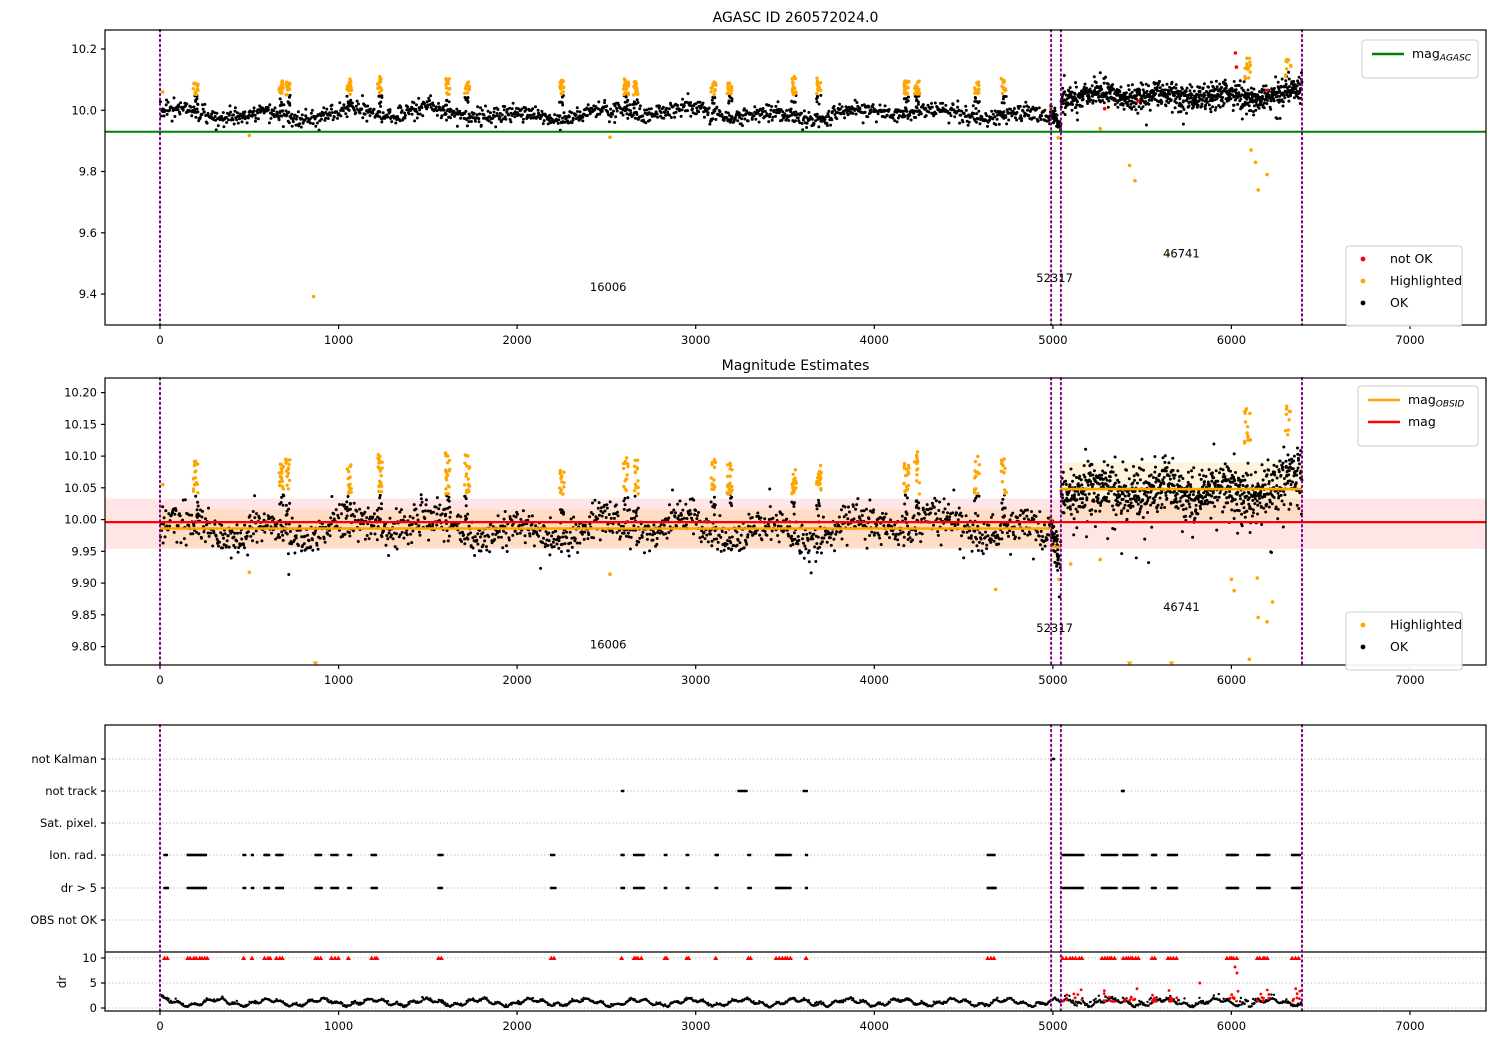 This screenshot has height=1054, width=1500. Describe the element at coordinates (1052, 340) in the screenshot. I see `svg-text: 5000` at that location.